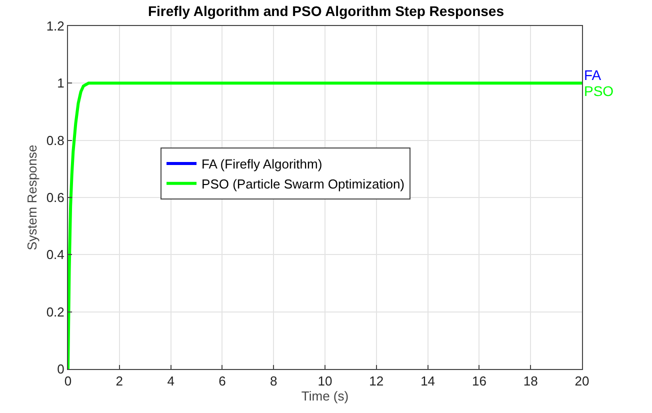  Describe the element at coordinates (55, 254) in the screenshot. I see `y-tick-label: 0.4` at that location.